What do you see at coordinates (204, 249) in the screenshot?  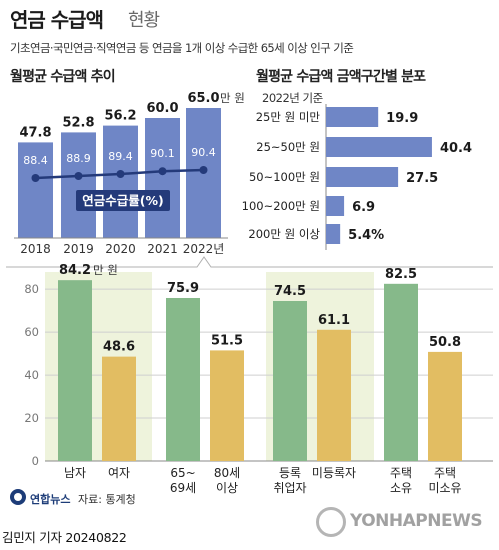 I see `trend-x-tick: 2022년` at bounding box center [204, 249].